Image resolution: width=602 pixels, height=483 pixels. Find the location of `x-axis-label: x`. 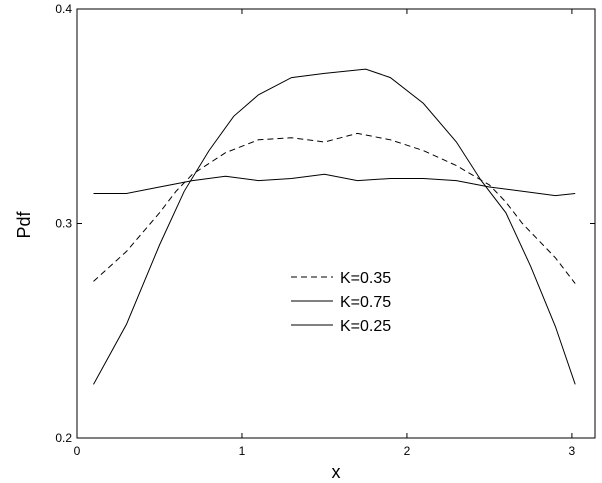

x-axis-label: x is located at coordinates (336, 472).